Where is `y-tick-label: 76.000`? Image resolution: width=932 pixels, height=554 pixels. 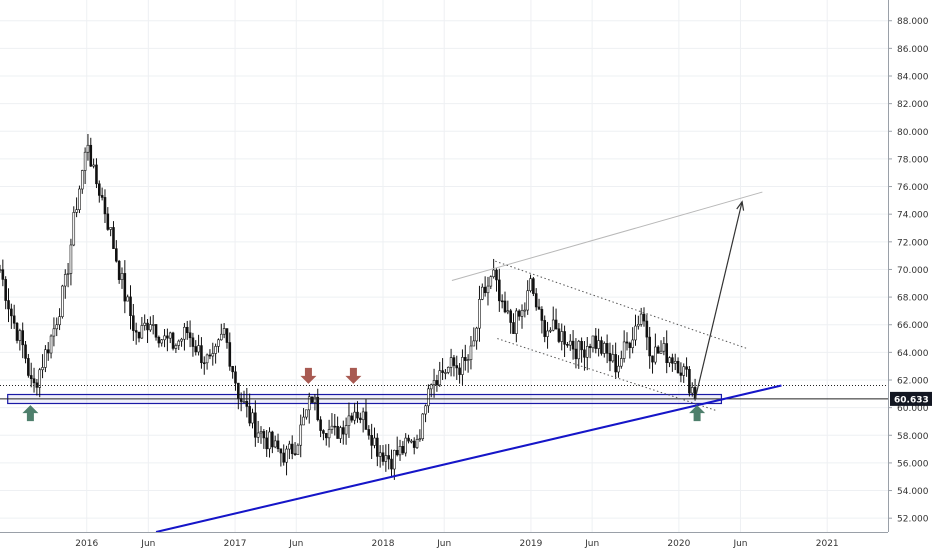 y-tick-label: 76.000 is located at coordinates (913, 188).